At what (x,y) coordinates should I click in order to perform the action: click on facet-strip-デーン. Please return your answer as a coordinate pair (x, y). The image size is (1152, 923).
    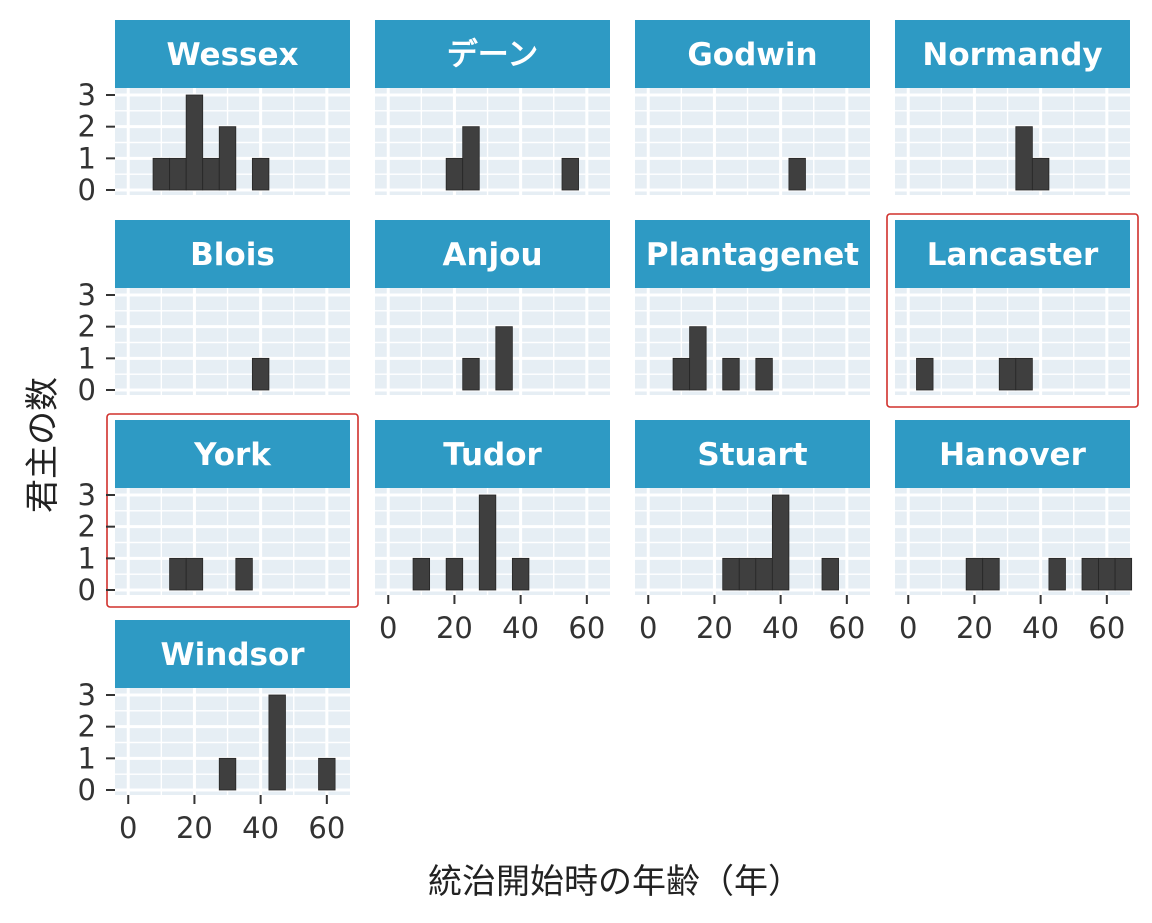
    Looking at the image, I should click on (492, 54).